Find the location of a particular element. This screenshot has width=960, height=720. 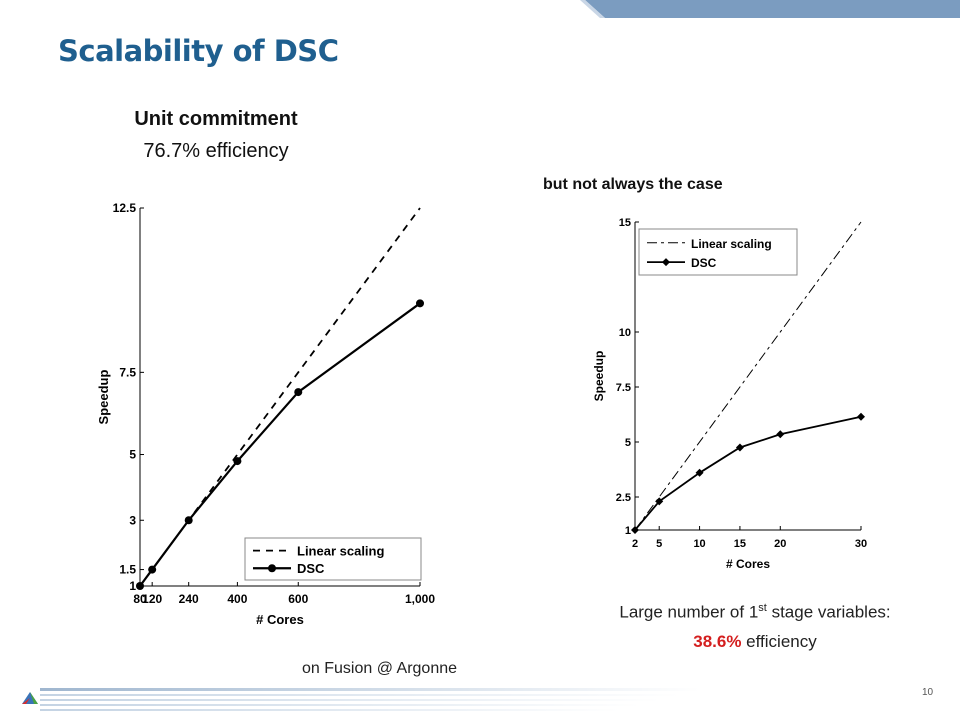

y-tick-label: 15 is located at coordinates (625, 223).